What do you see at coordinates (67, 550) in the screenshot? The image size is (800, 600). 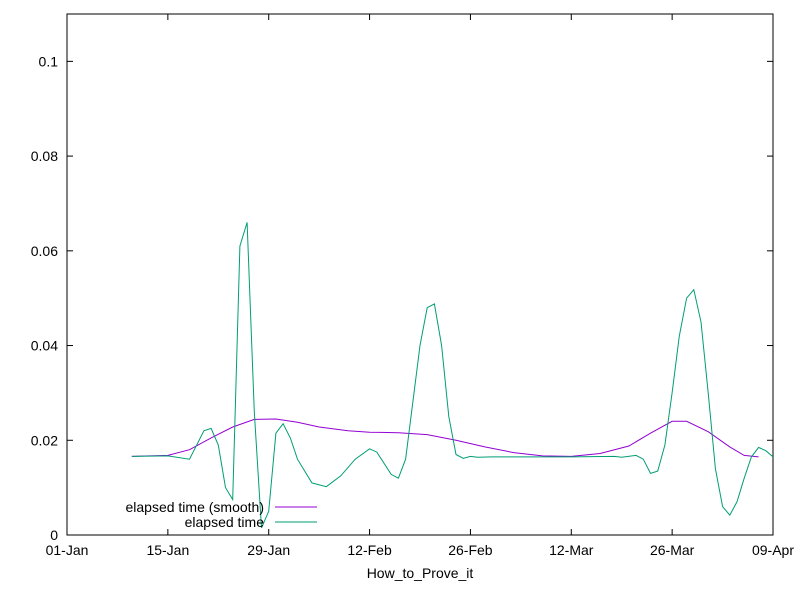 I see `x-tick-label: 01-Jan` at bounding box center [67, 550].